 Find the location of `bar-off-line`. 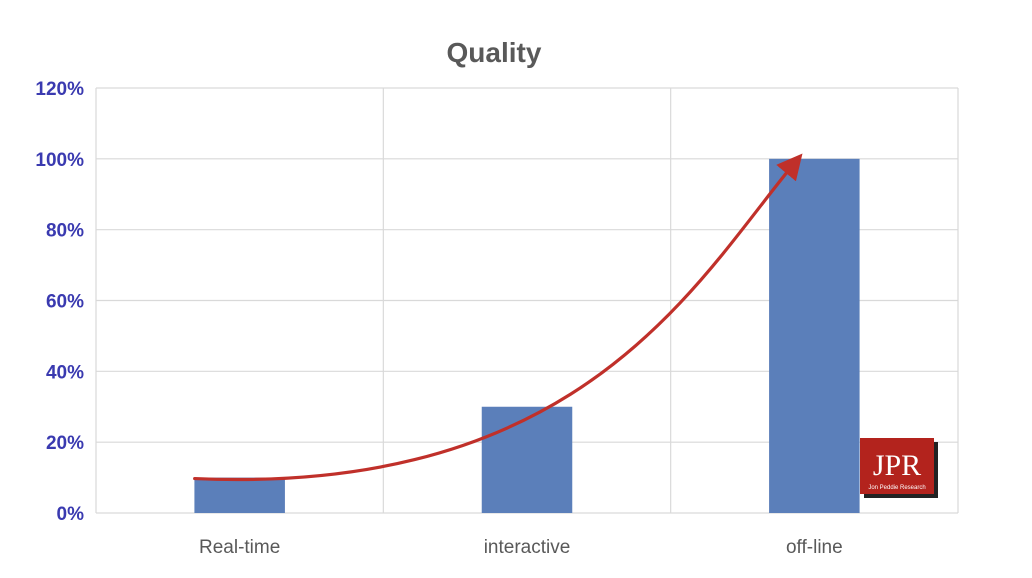

bar-off-line is located at coordinates (814, 336).